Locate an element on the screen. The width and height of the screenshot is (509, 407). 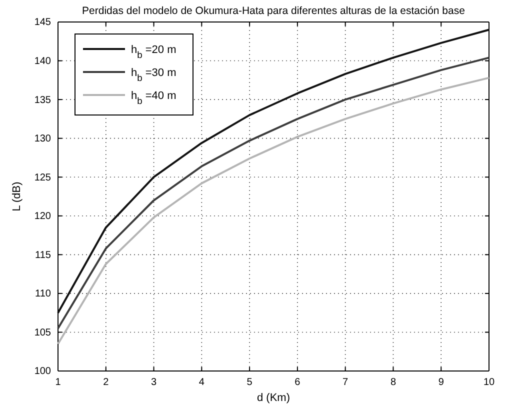
y-tick-label: 100 is located at coordinates (43, 372).